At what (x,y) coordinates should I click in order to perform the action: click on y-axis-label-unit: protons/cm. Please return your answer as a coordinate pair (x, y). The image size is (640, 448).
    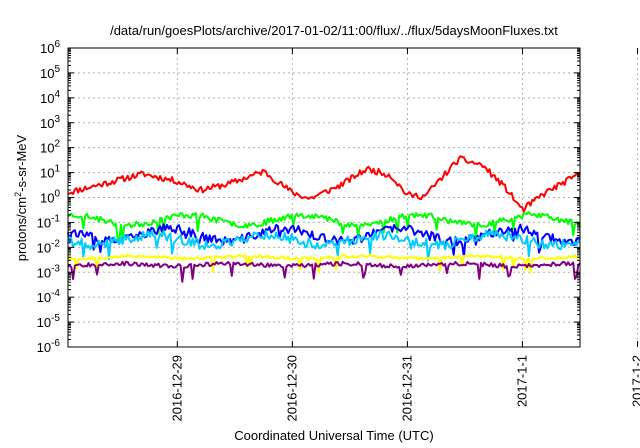
    Looking at the image, I should click on (21, 229).